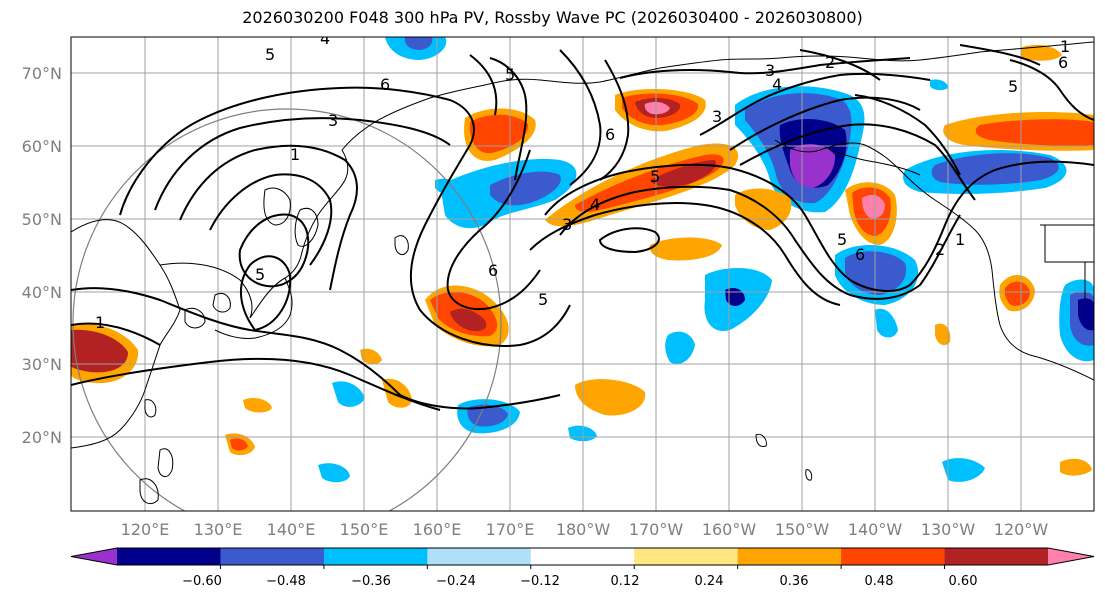  Describe the element at coordinates (42, 73) in the screenshot. I see `lat-label-70n: 70°N` at that location.